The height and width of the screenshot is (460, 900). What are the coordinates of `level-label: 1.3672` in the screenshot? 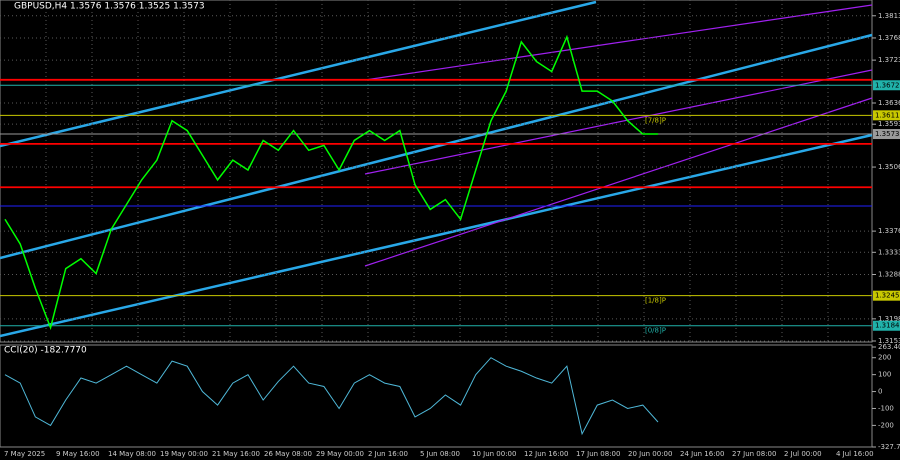 It's located at (887, 85).